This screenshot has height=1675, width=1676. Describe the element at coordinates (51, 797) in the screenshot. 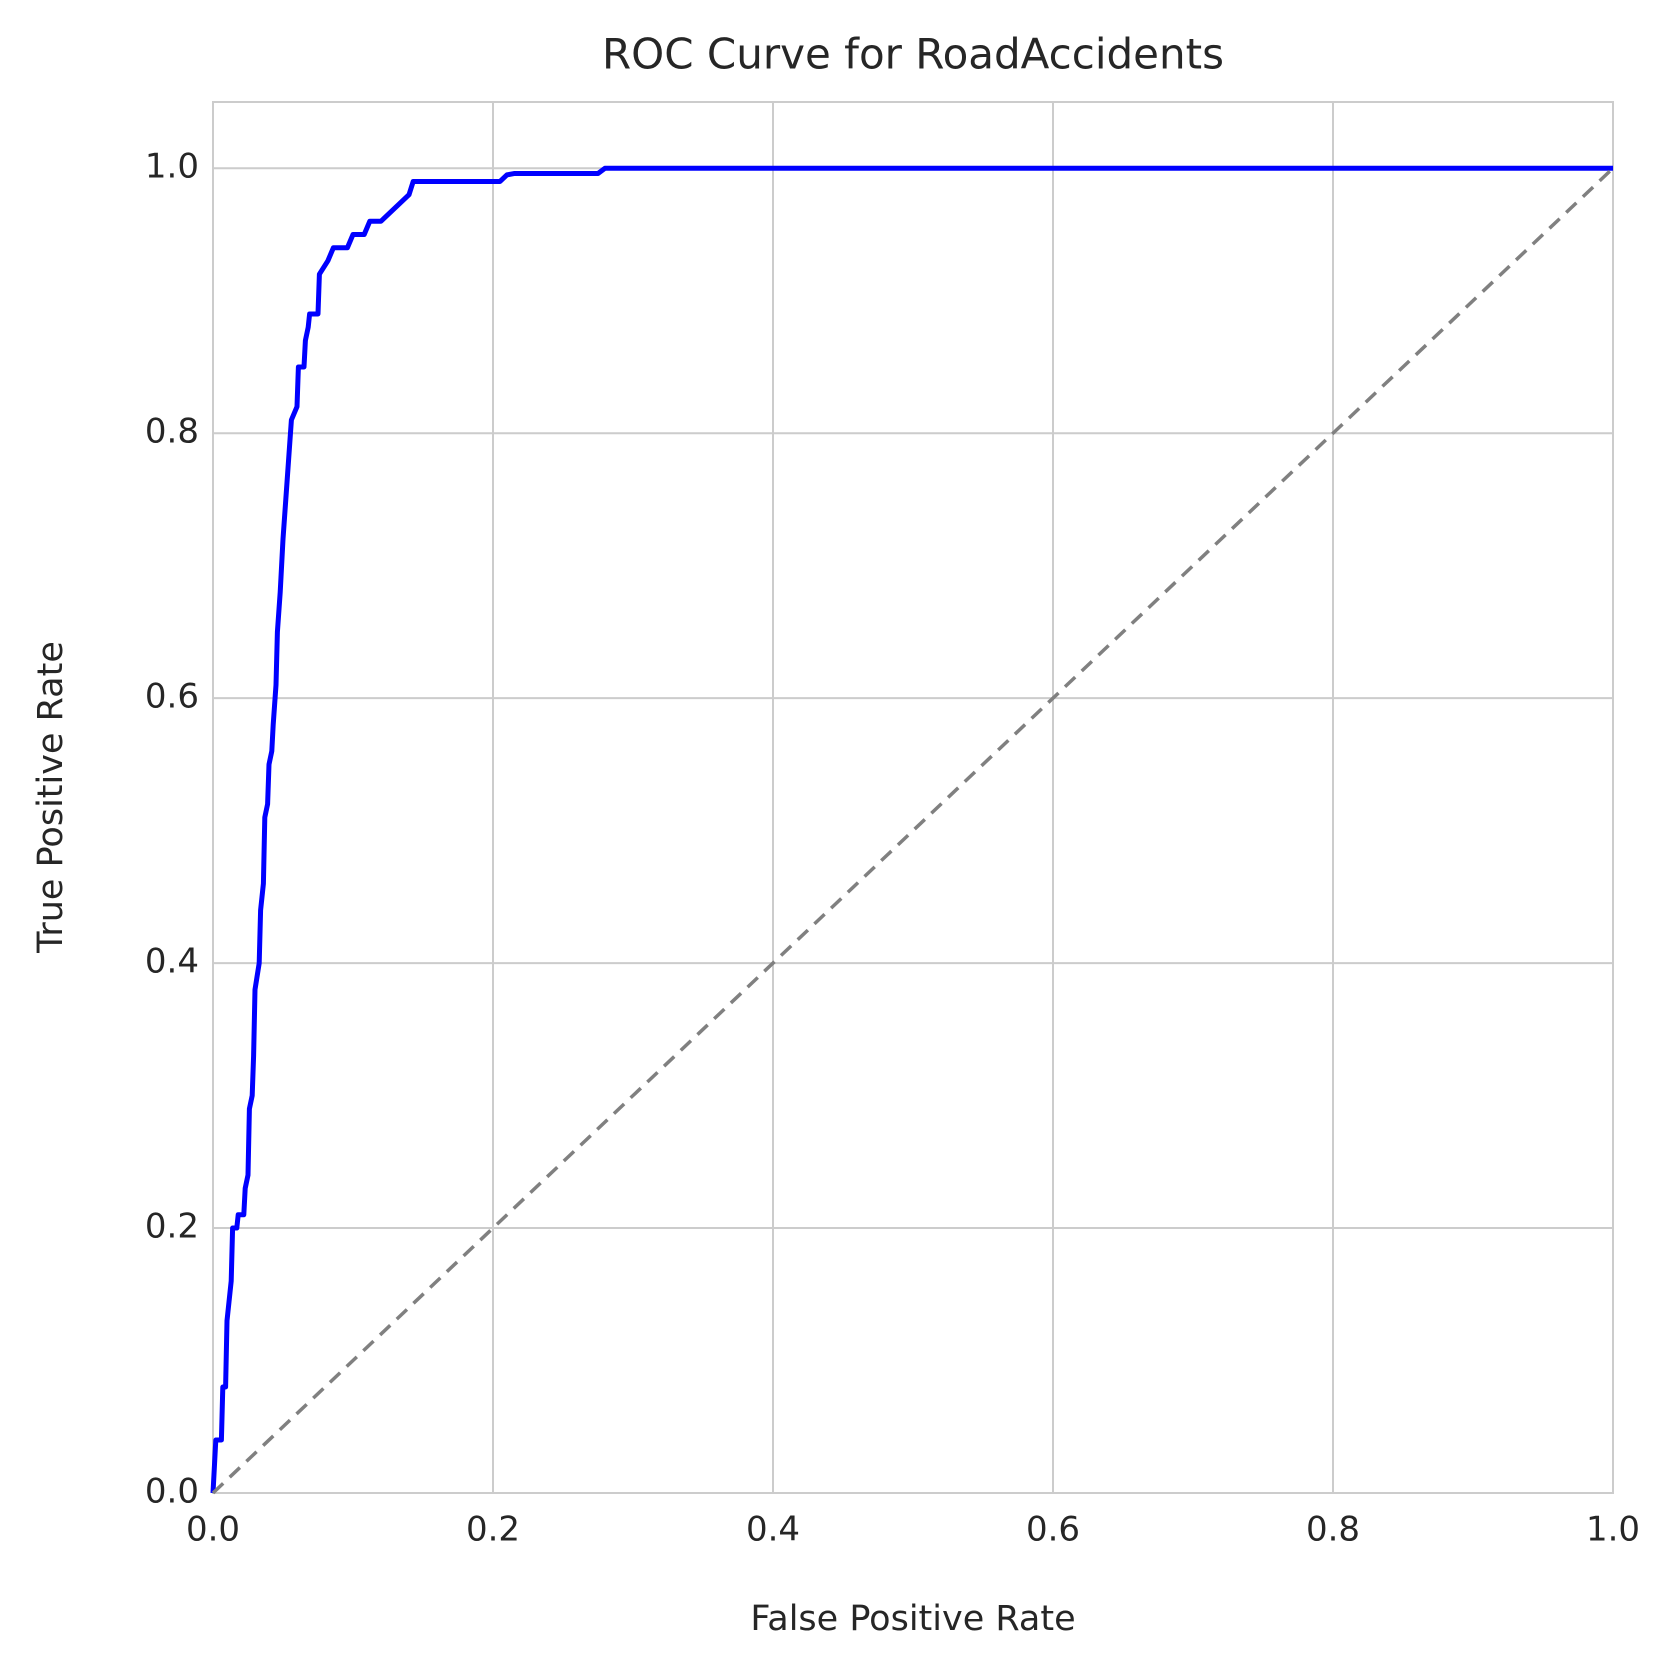

I see `y-axis-label: True Positive Rate` at that location.